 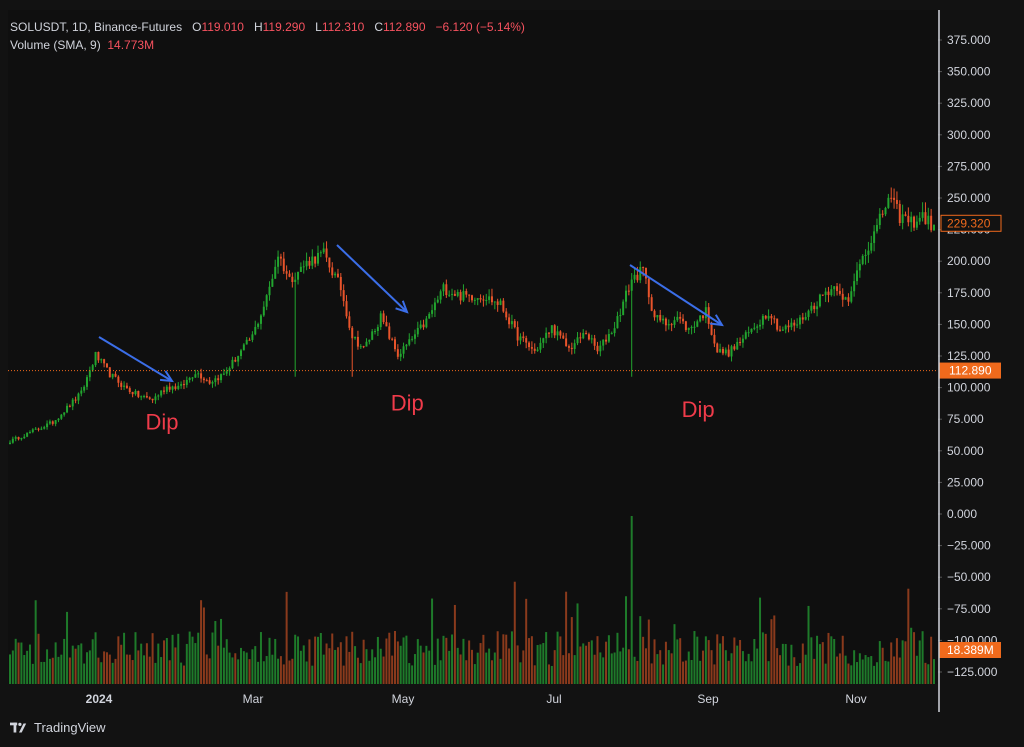 What do you see at coordinates (969, 40) in the screenshot?
I see `y-axis-tick: 375.000` at bounding box center [969, 40].